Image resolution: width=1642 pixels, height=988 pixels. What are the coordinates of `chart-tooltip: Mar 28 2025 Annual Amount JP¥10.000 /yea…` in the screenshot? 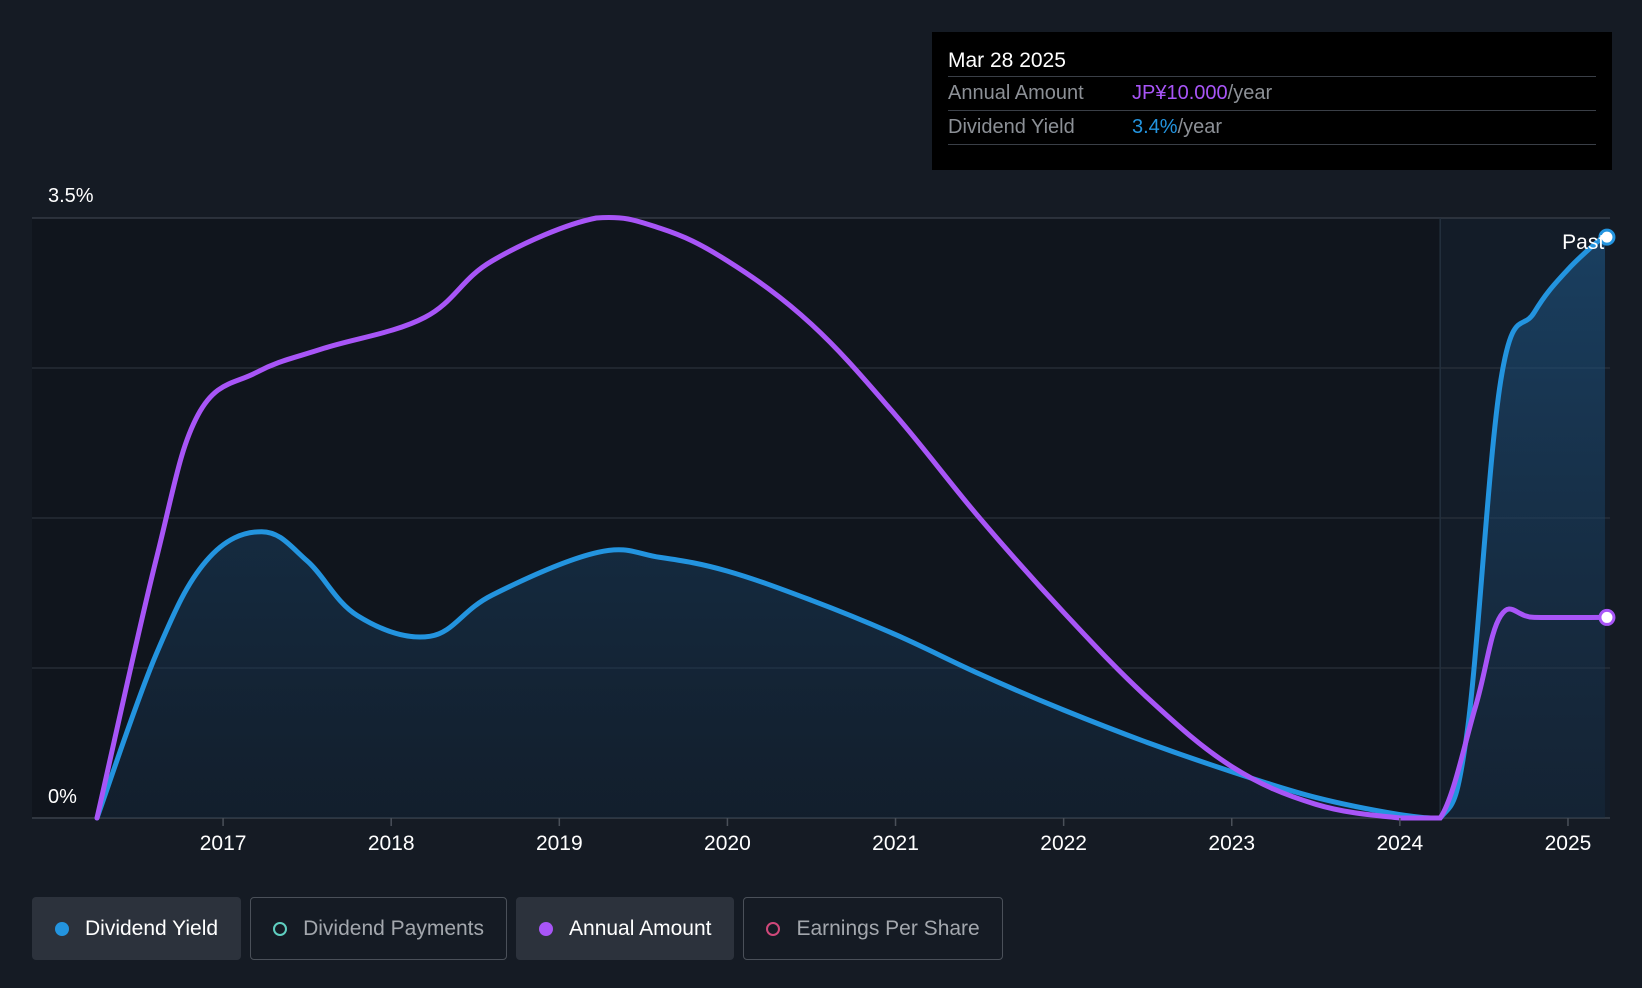 It's located at (1272, 101).